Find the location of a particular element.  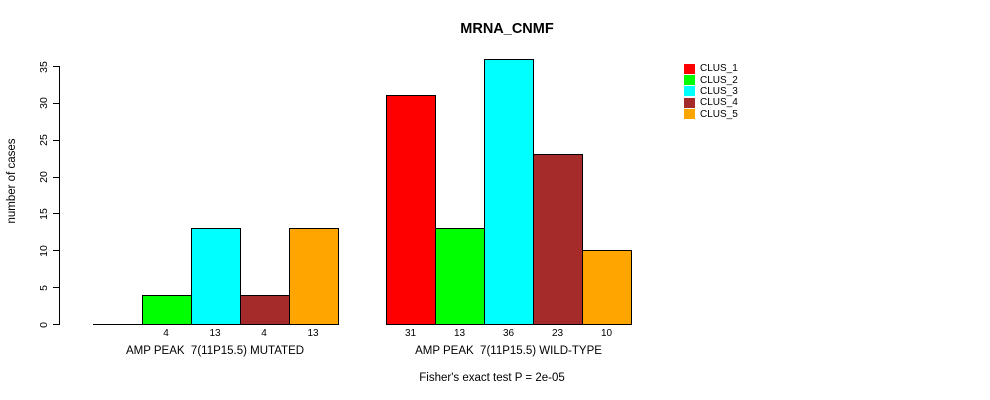

y-tick-label: 20 is located at coordinates (44, 177).